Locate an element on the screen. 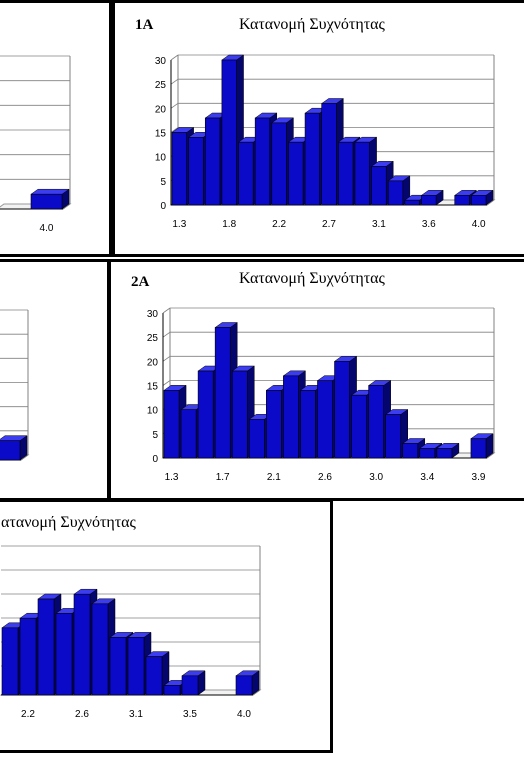 Image resolution: width=524 pixels, height=771 pixels. x-tick-label: 2.6 is located at coordinates (325, 477).